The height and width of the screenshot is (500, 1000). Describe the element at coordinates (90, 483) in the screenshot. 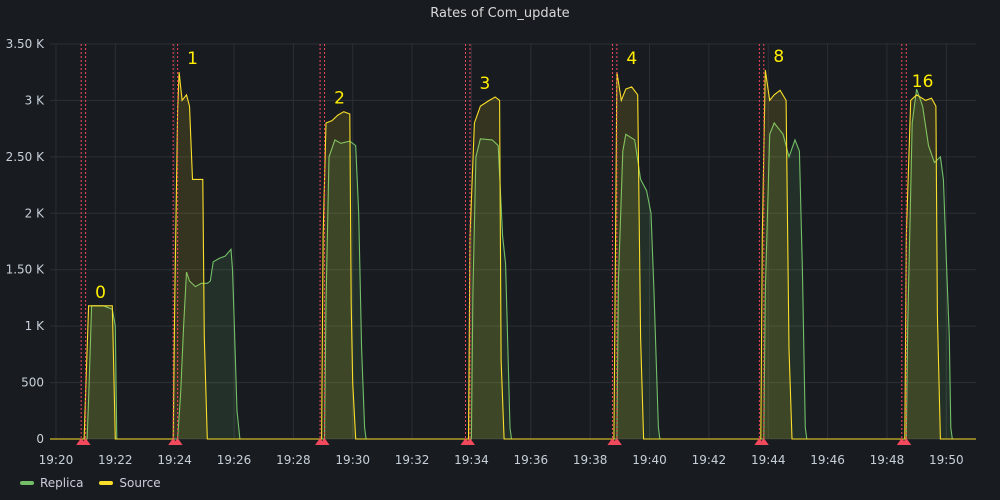

I see `legend: Replica Source` at that location.